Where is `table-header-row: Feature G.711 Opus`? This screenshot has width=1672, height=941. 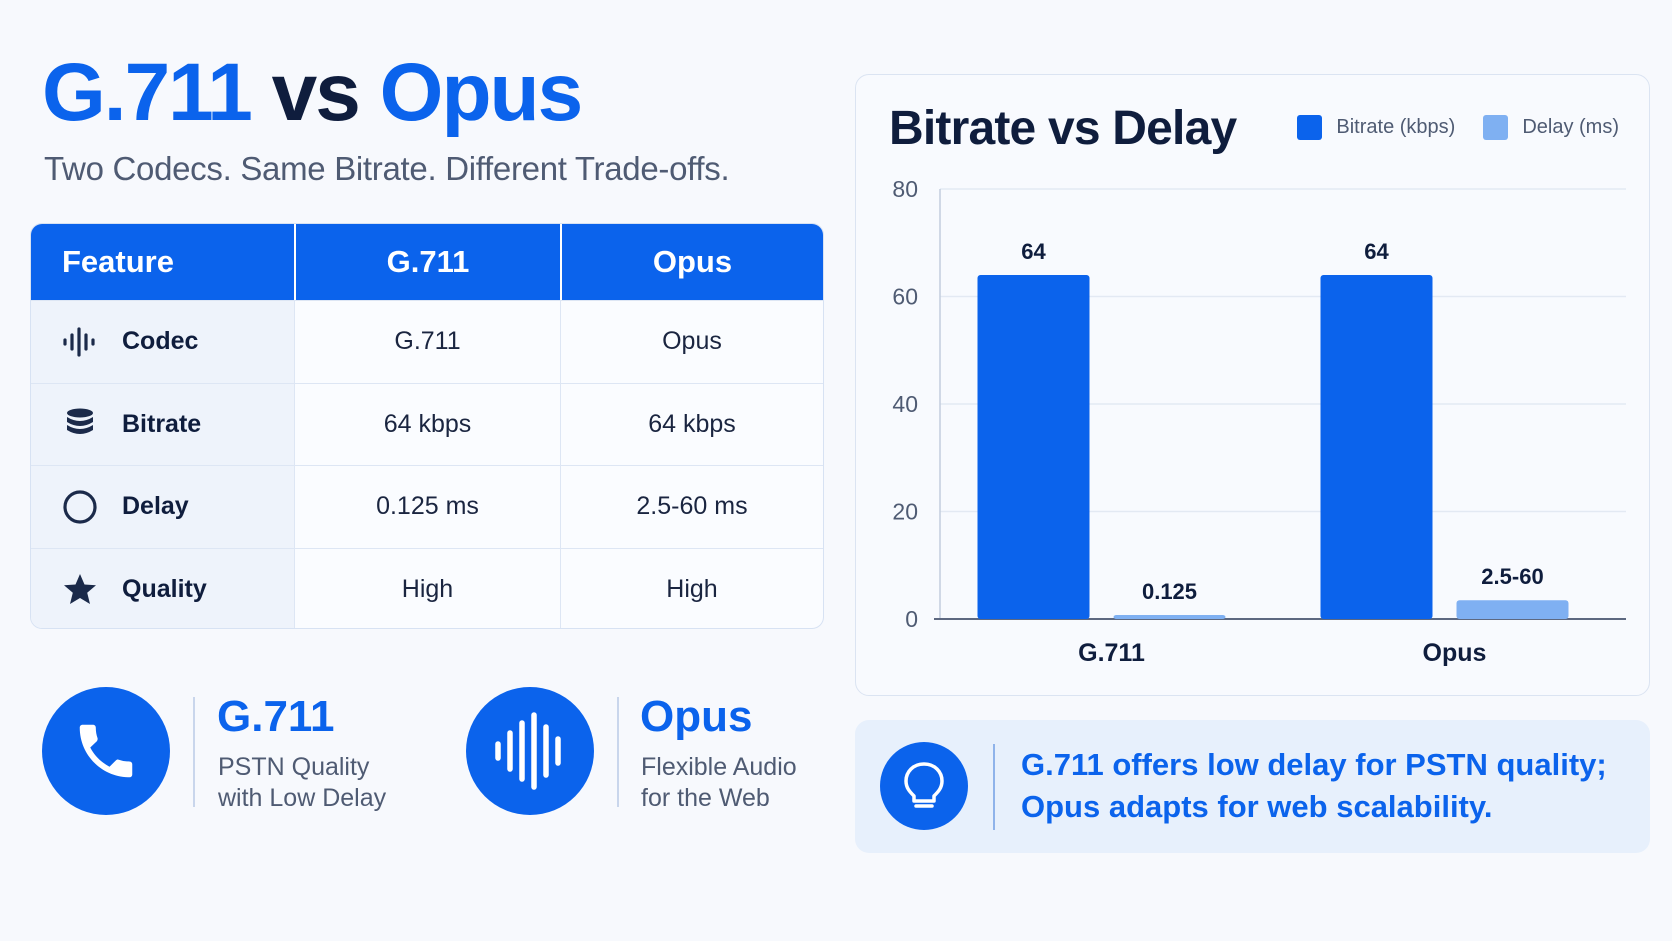
table-header-row: Feature G.711 Opus is located at coordinates (427, 262).